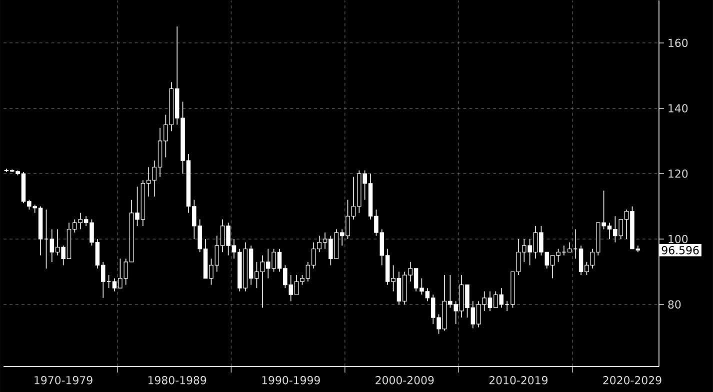 The width and height of the screenshot is (713, 392). I want to click on x-tick-label: 1990-1999, so click(291, 380).